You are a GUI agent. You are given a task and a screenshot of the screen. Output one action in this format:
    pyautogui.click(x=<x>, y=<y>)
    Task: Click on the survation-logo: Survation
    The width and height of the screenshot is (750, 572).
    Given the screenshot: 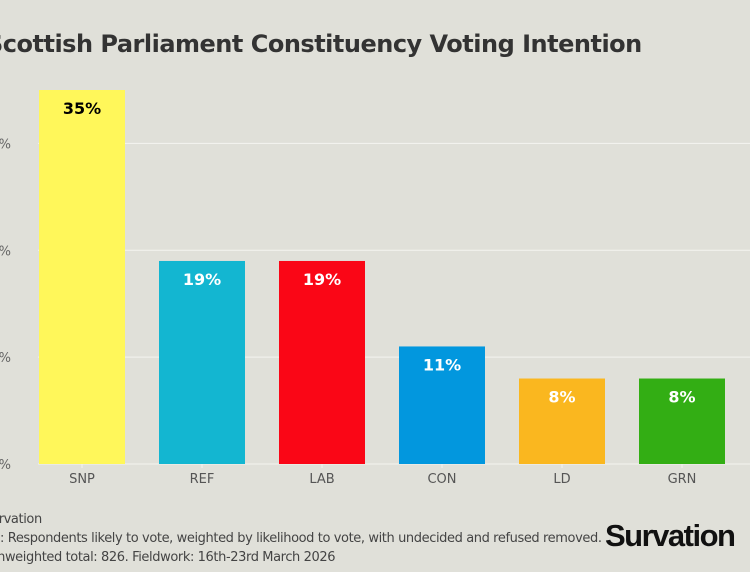 What is the action you would take?
    pyautogui.click(x=670, y=535)
    